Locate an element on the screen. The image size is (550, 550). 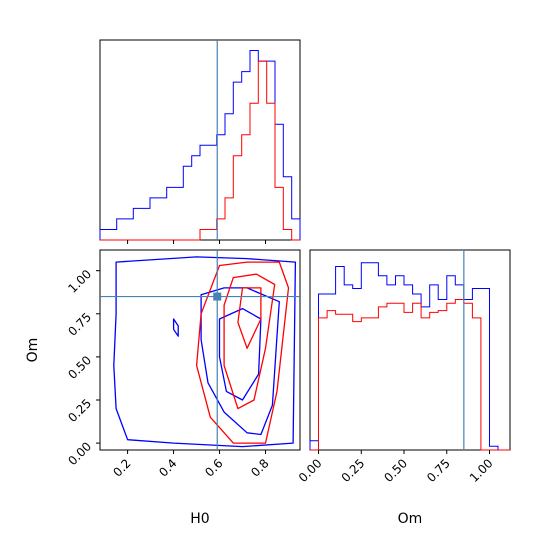
histogram-om-red is located at coordinates (410, 375).